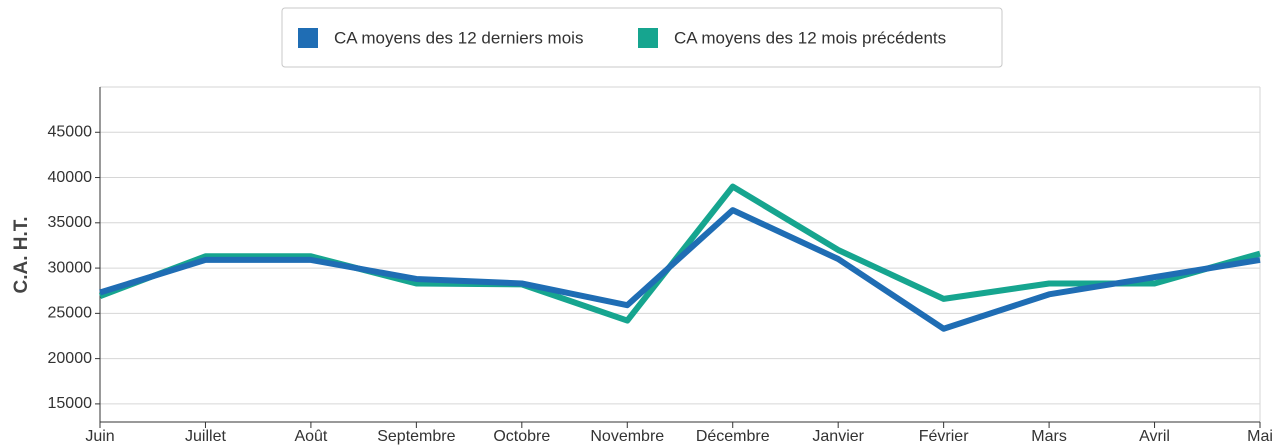 This screenshot has width=1286, height=445. What do you see at coordinates (1049, 436) in the screenshot?
I see `x-tick-label: Mars` at bounding box center [1049, 436].